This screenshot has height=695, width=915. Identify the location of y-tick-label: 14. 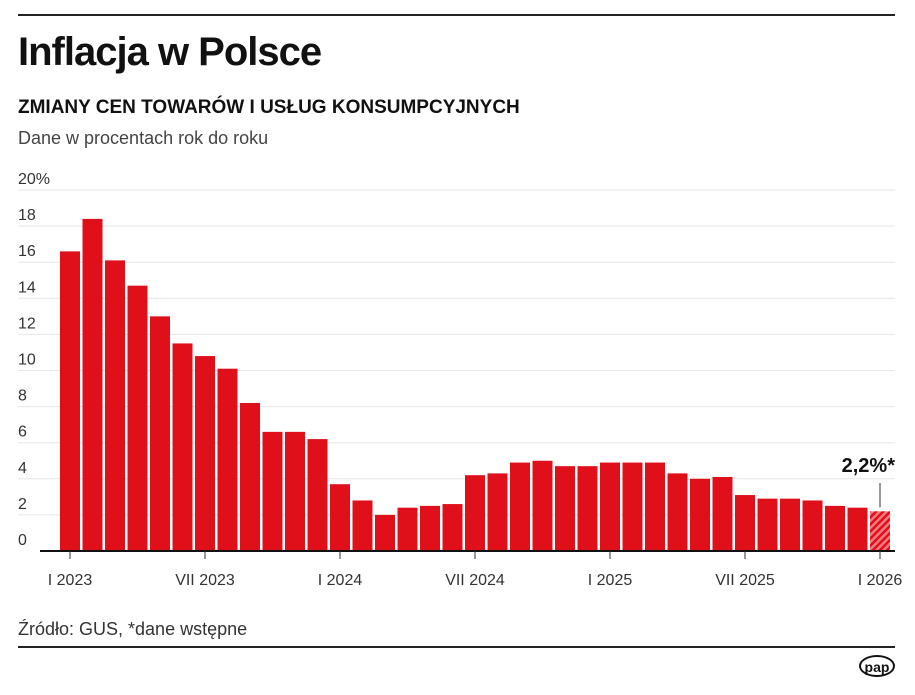
(27, 287).